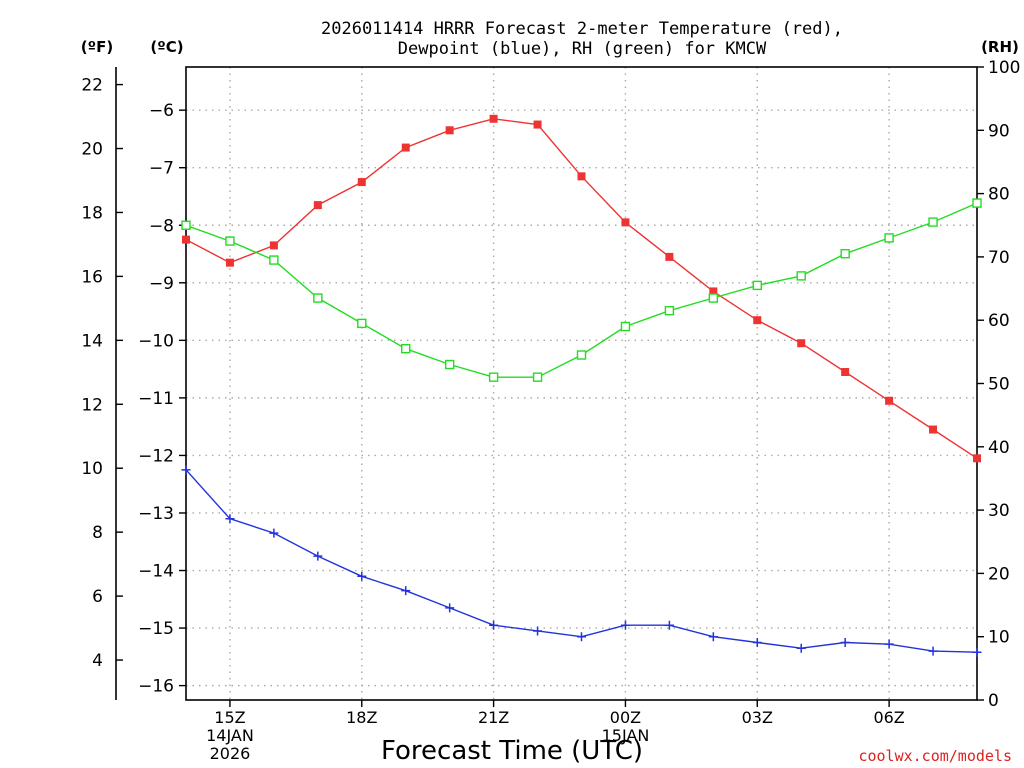 The image size is (1024, 768). What do you see at coordinates (156, 514) in the screenshot?
I see `celsius-tick-label: −13` at bounding box center [156, 514].